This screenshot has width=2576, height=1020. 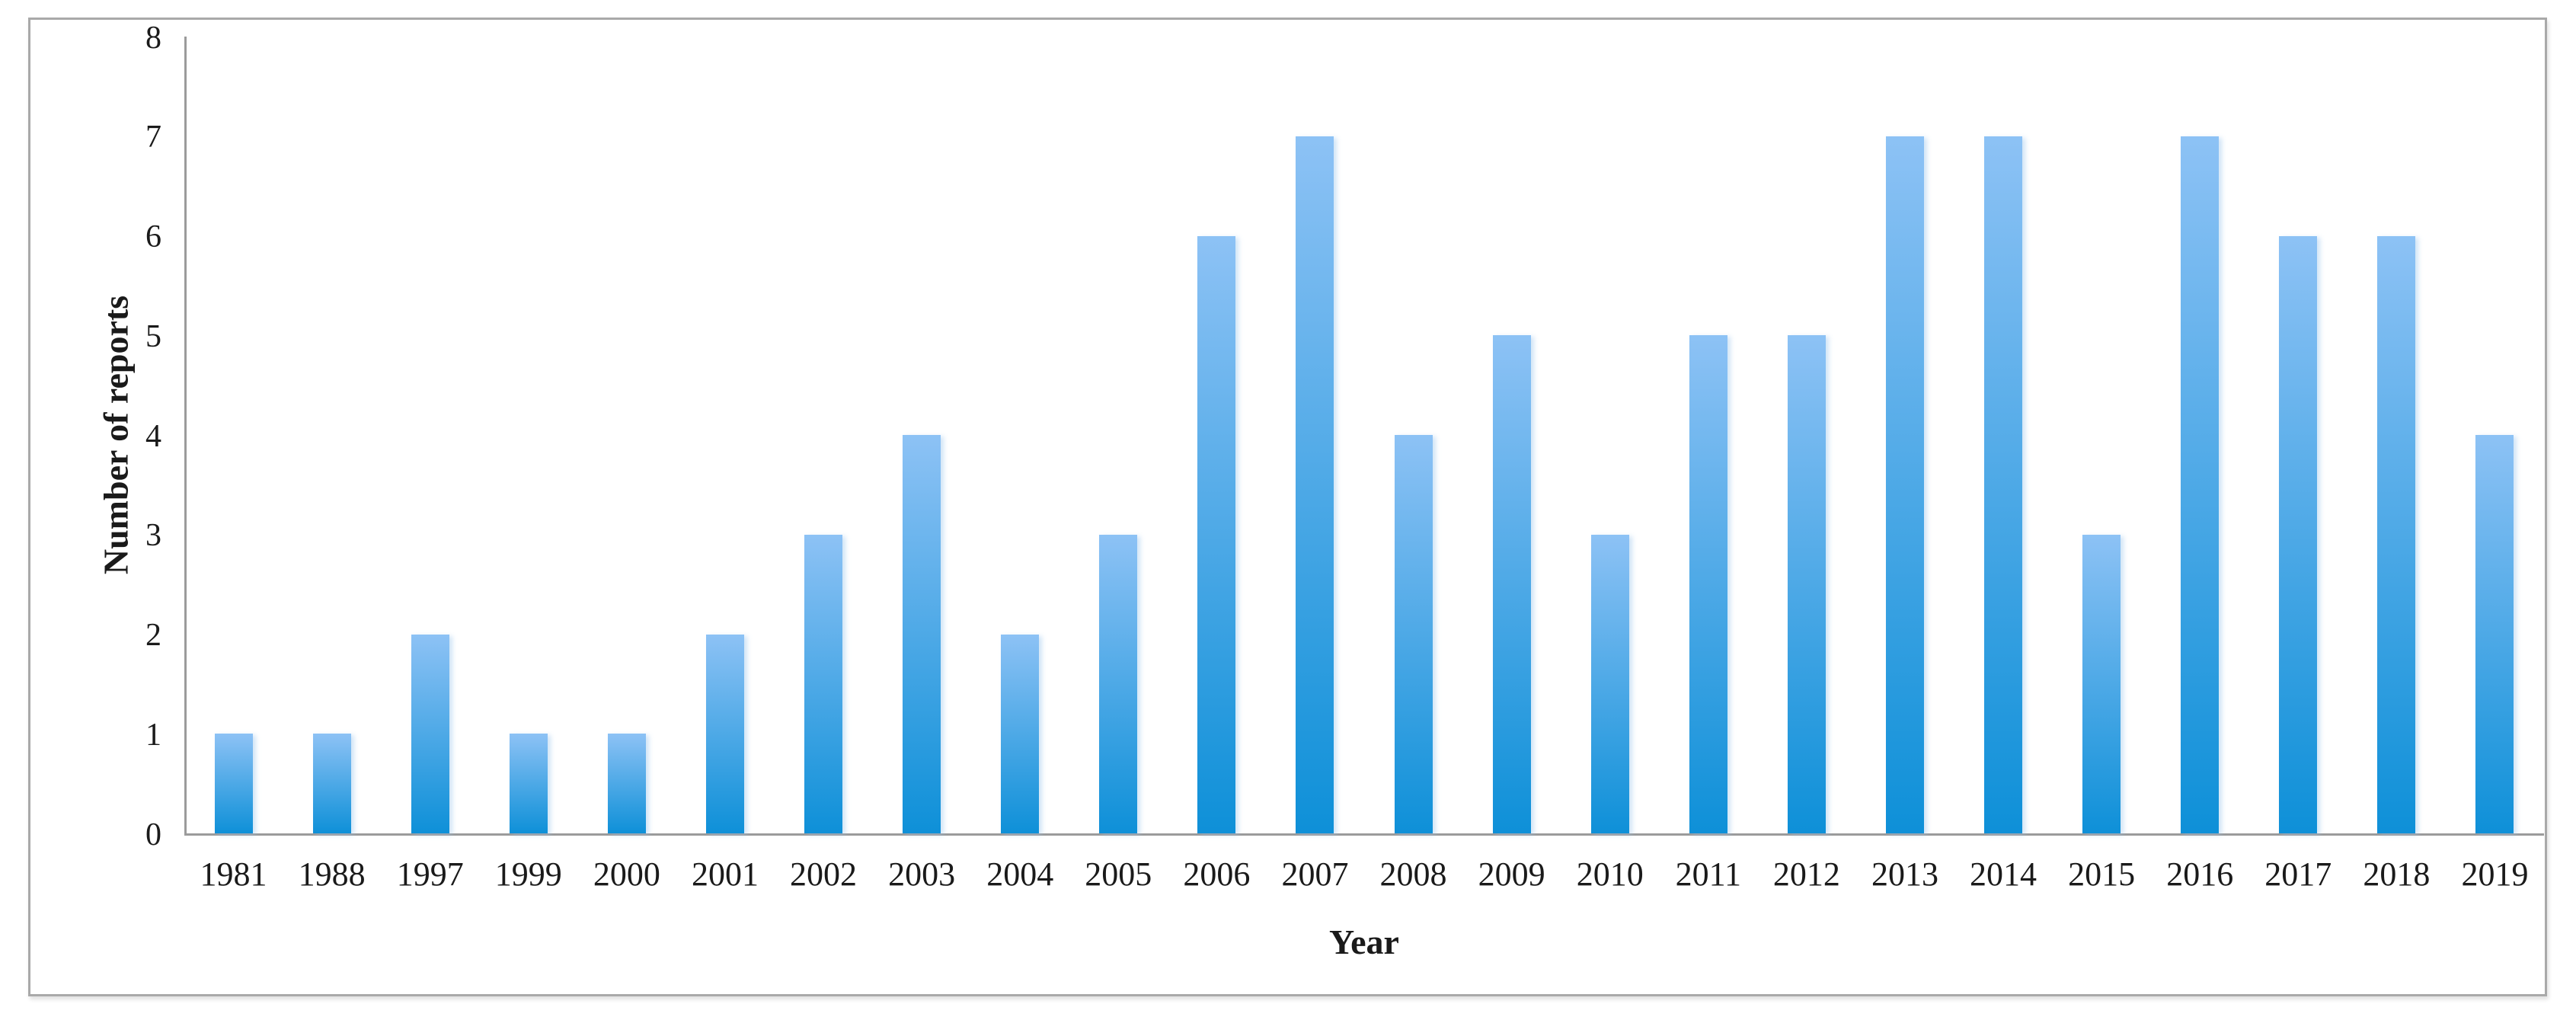 I want to click on x-tick-label-2017: 2017, so click(x=2298, y=874).